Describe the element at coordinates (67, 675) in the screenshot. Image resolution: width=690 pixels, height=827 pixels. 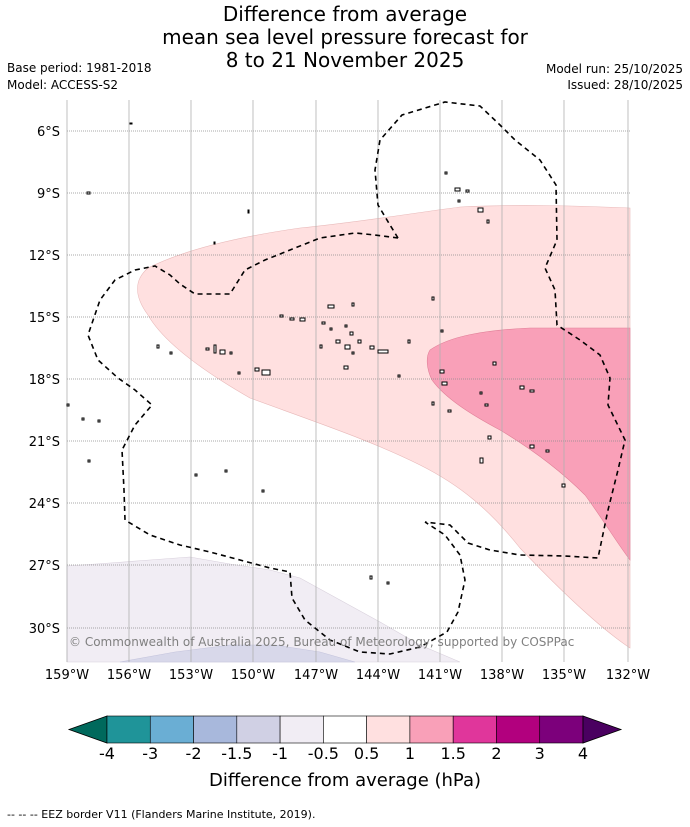
I see `lon-label: 159°W` at that location.